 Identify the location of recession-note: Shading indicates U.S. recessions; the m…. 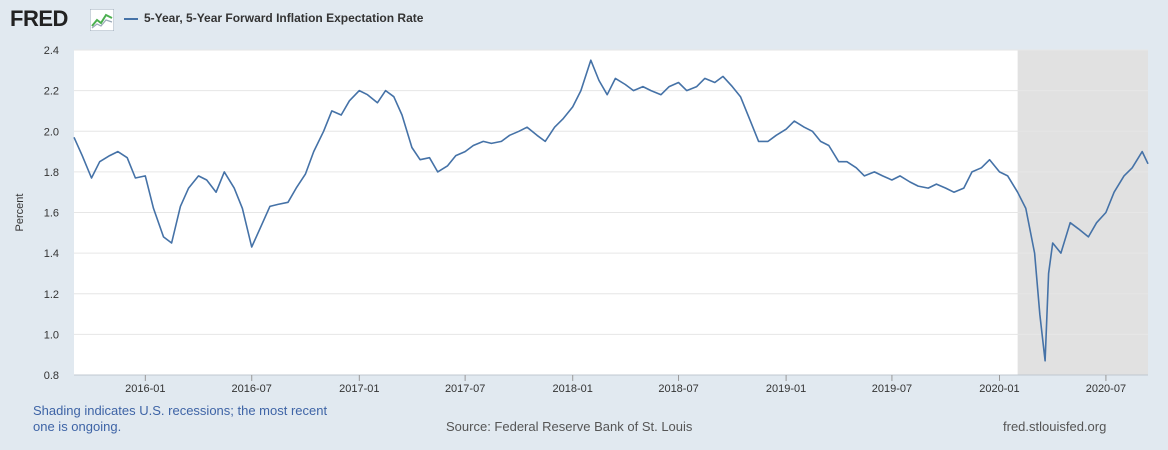
(180, 418).